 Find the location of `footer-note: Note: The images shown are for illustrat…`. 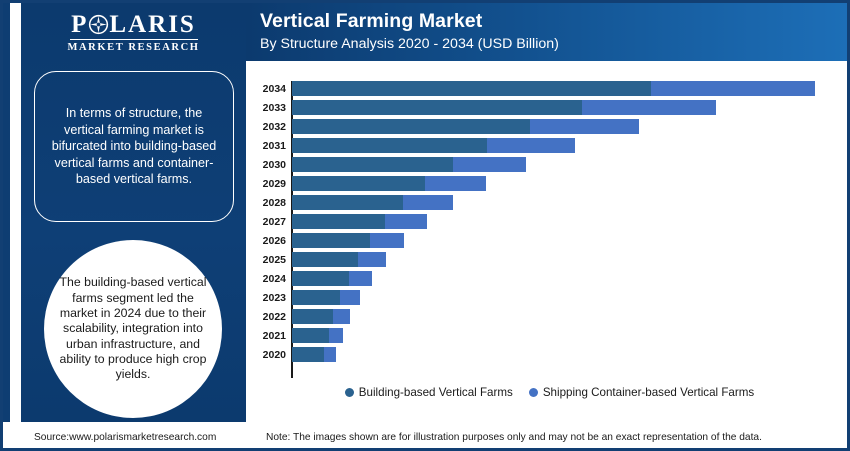

footer-note: Note: The images shown are for illustrat… is located at coordinates (514, 437).